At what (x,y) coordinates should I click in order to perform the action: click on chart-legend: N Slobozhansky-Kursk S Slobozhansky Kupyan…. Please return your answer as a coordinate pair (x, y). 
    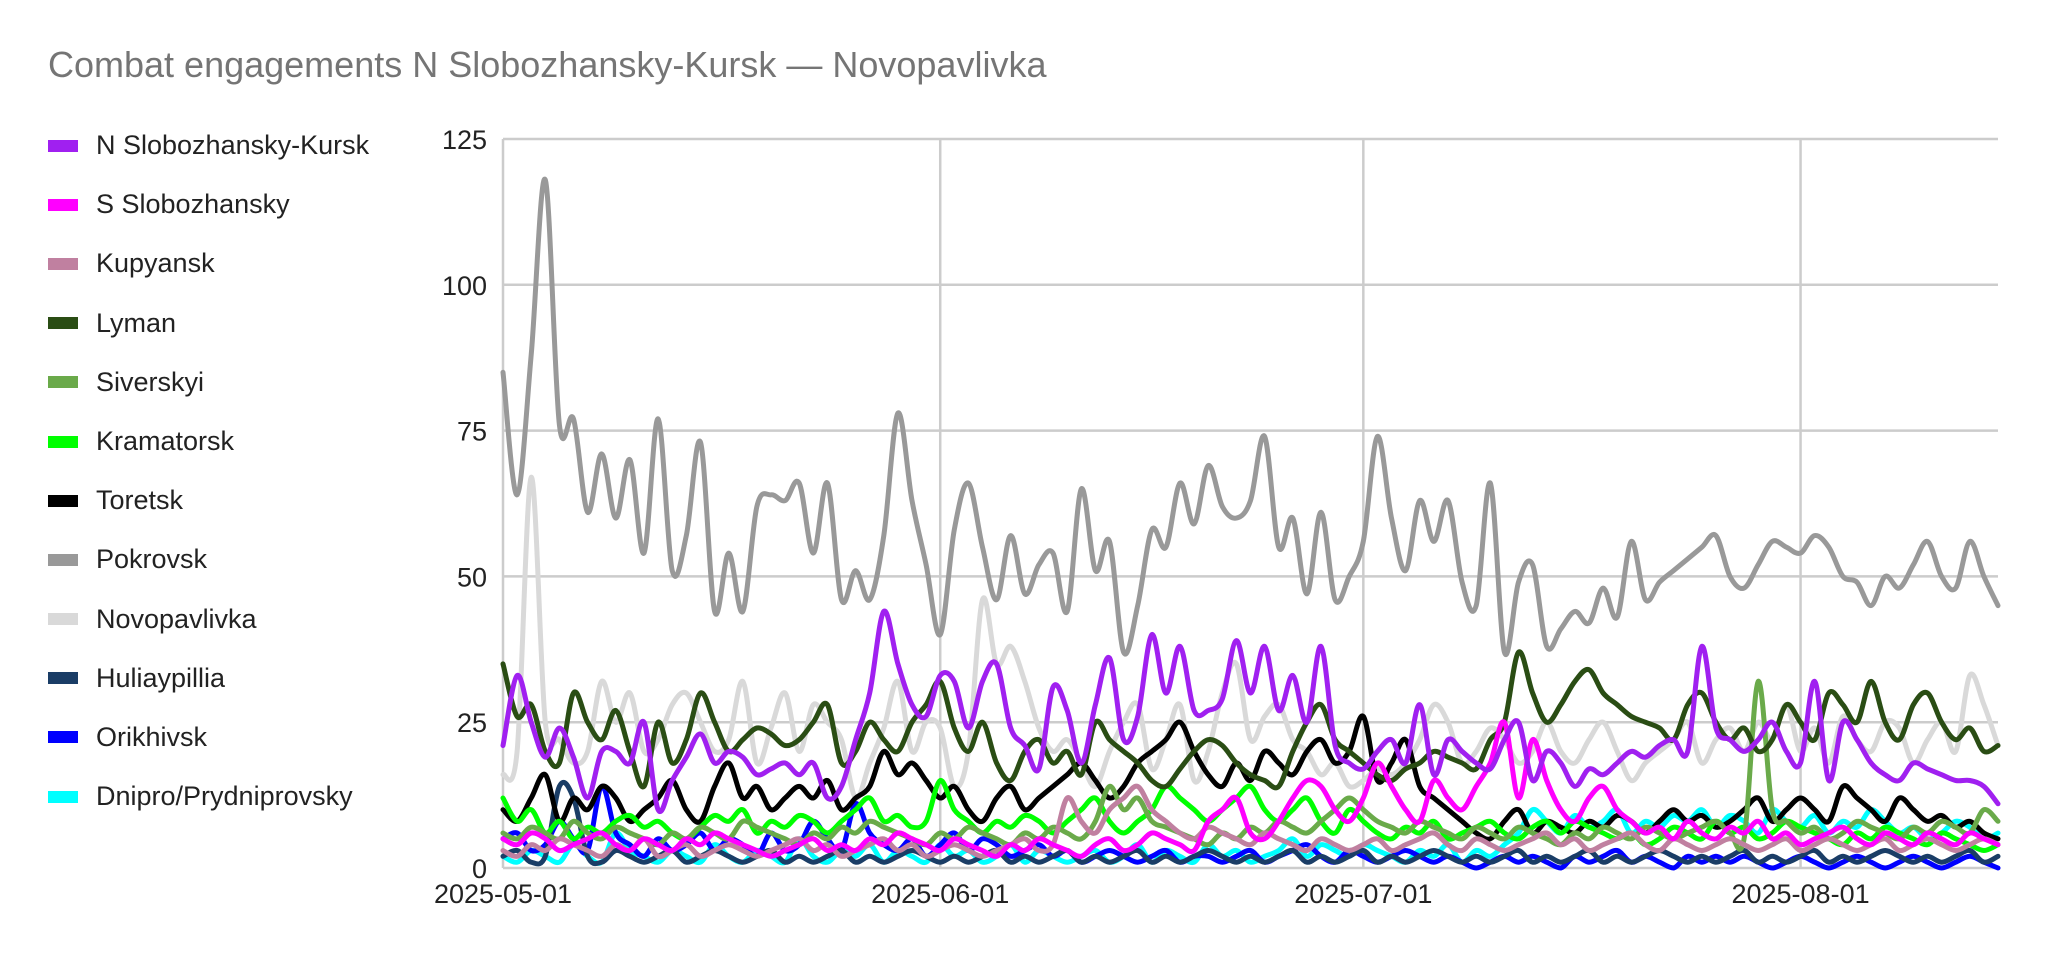
    Looking at the image, I should click on (228, 471).